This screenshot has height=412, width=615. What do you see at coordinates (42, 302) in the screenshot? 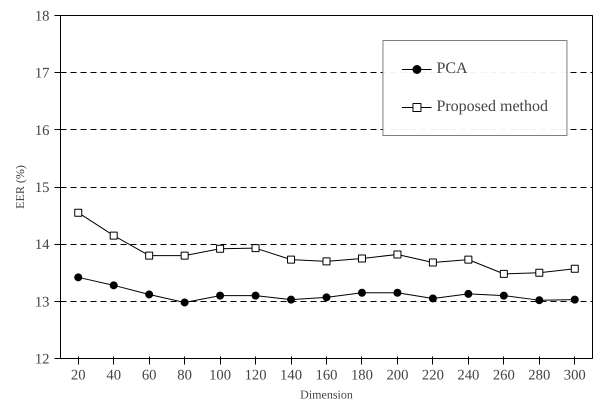
I see `y-tick-label: 13` at bounding box center [42, 302].